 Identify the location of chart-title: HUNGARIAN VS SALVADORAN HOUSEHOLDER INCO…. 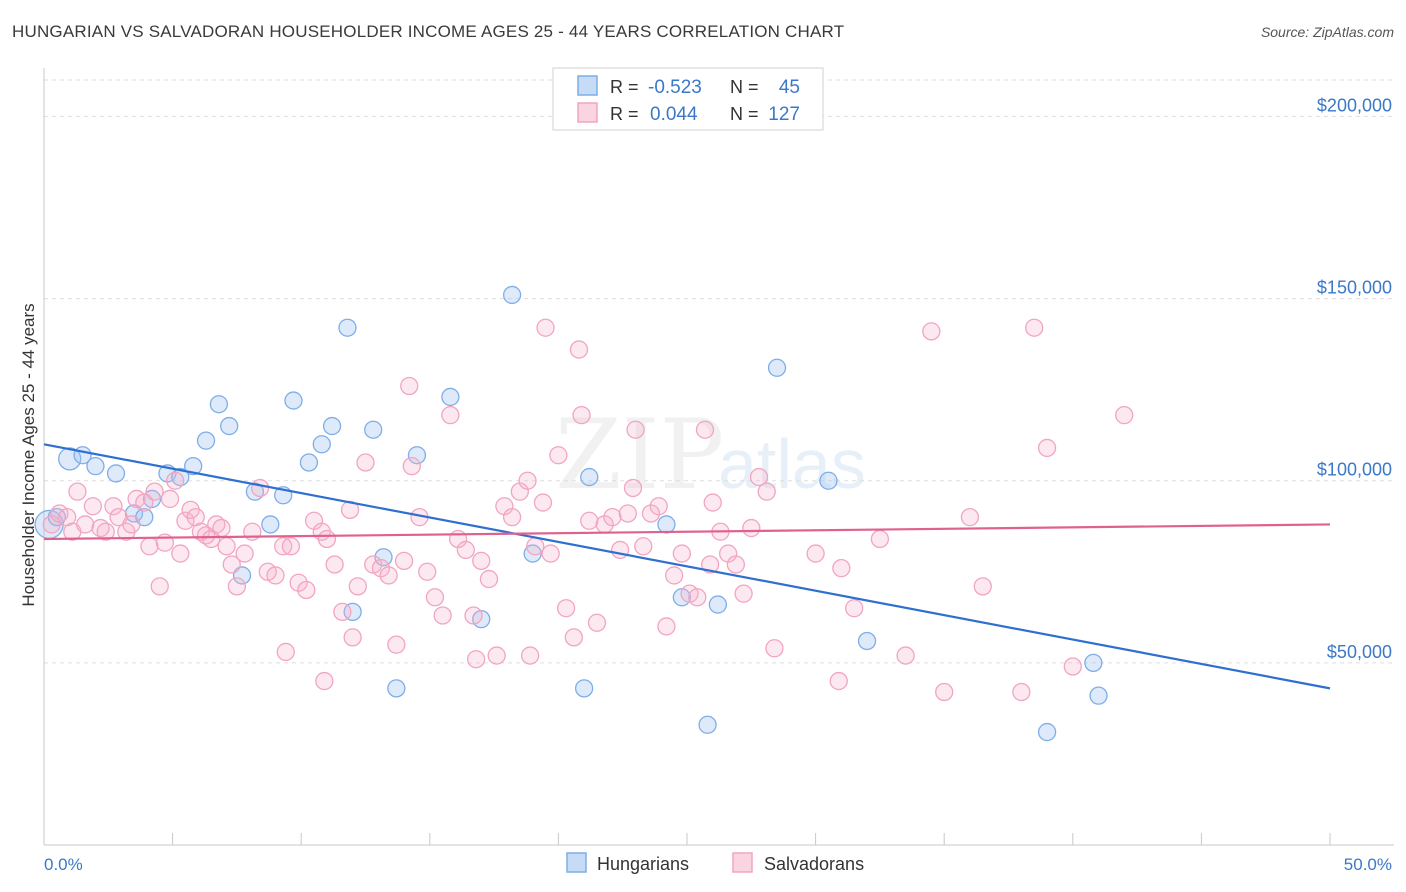
(428, 31).